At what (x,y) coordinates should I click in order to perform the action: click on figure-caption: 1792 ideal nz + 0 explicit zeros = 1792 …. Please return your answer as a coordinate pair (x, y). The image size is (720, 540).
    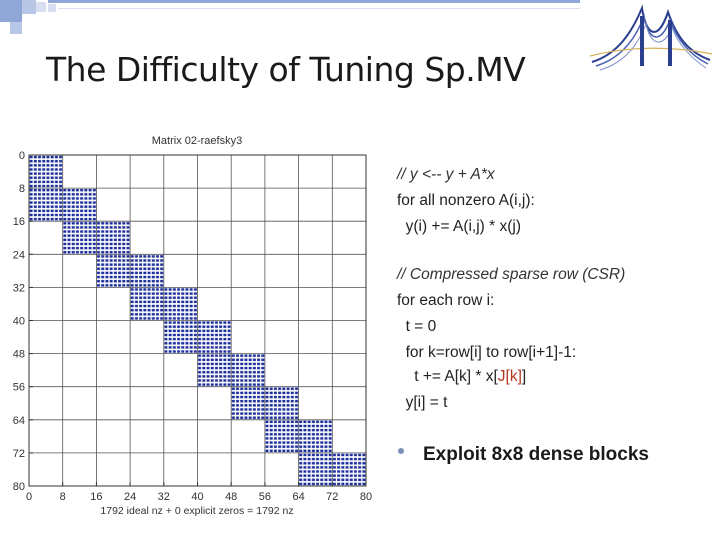
    Looking at the image, I should click on (196, 511).